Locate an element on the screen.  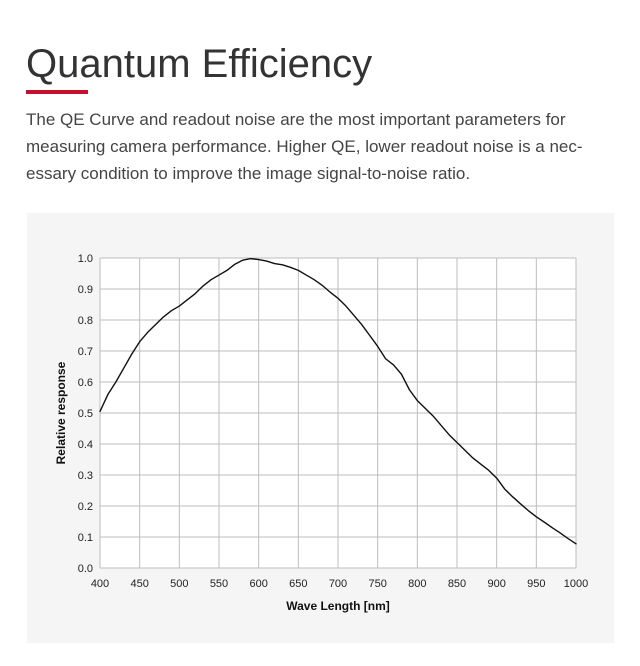
y-tick-label: 0.5 is located at coordinates (85, 414).